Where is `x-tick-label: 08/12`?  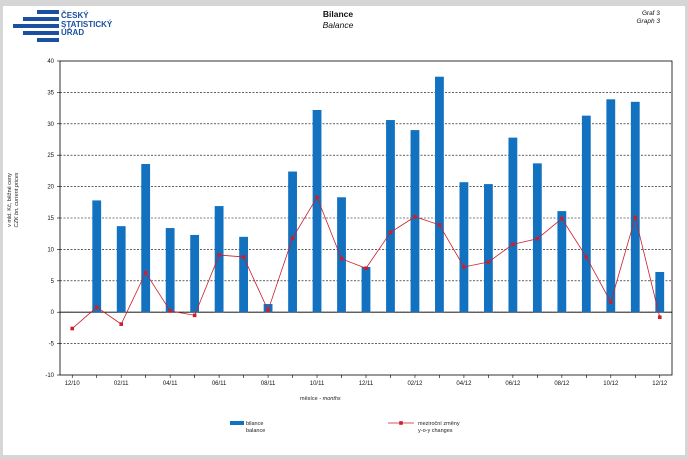 x-tick-label: 08/12 is located at coordinates (562, 384).